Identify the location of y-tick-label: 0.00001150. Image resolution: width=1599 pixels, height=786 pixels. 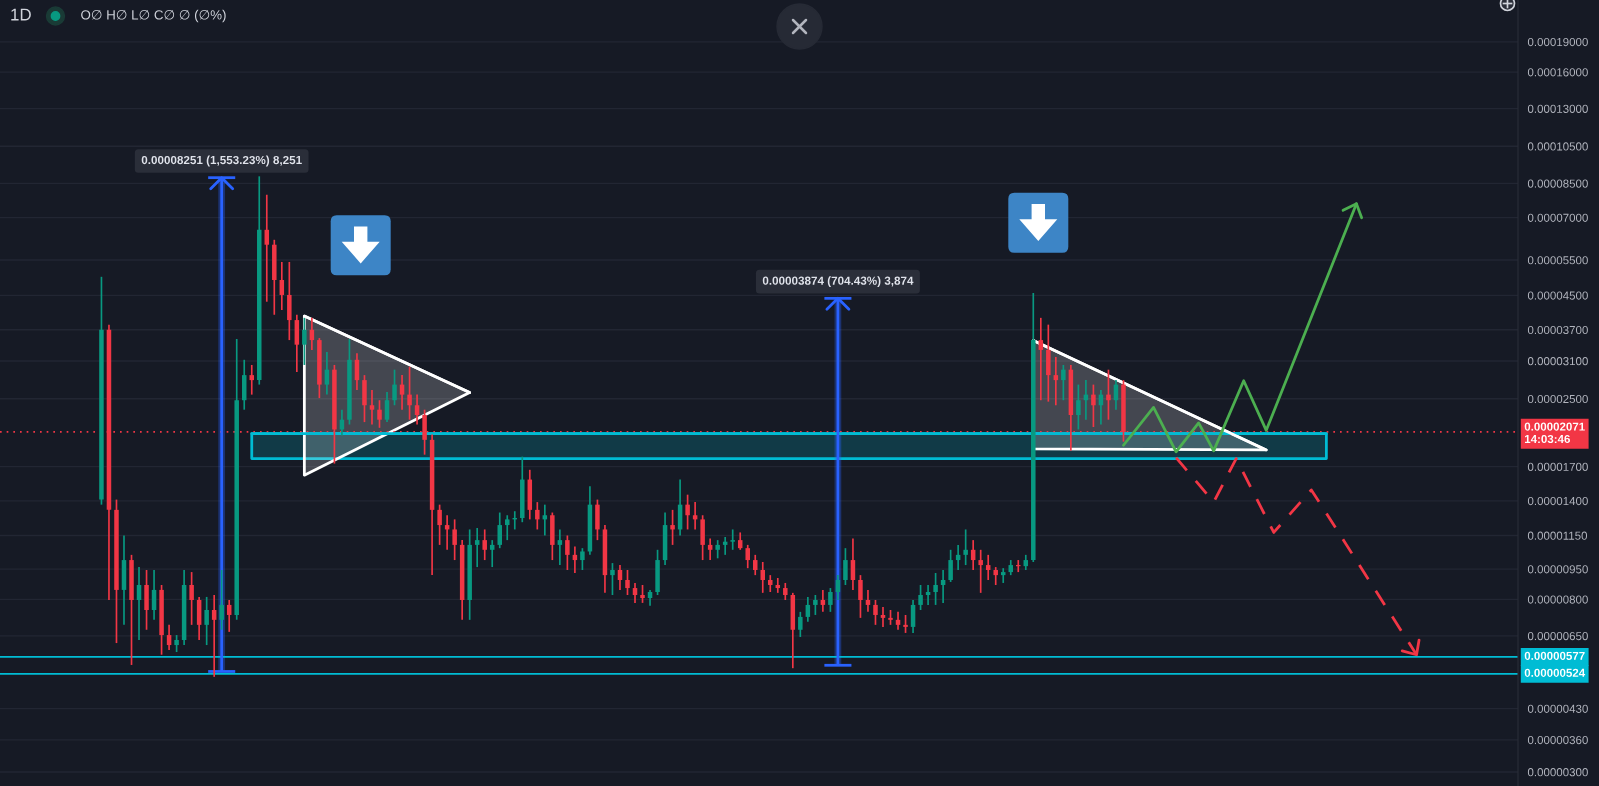
(1557, 535).